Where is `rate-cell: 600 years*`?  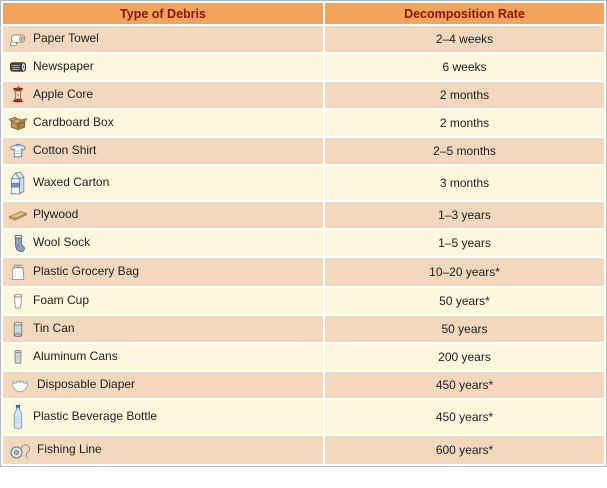 rate-cell: 600 years* is located at coordinates (464, 450).